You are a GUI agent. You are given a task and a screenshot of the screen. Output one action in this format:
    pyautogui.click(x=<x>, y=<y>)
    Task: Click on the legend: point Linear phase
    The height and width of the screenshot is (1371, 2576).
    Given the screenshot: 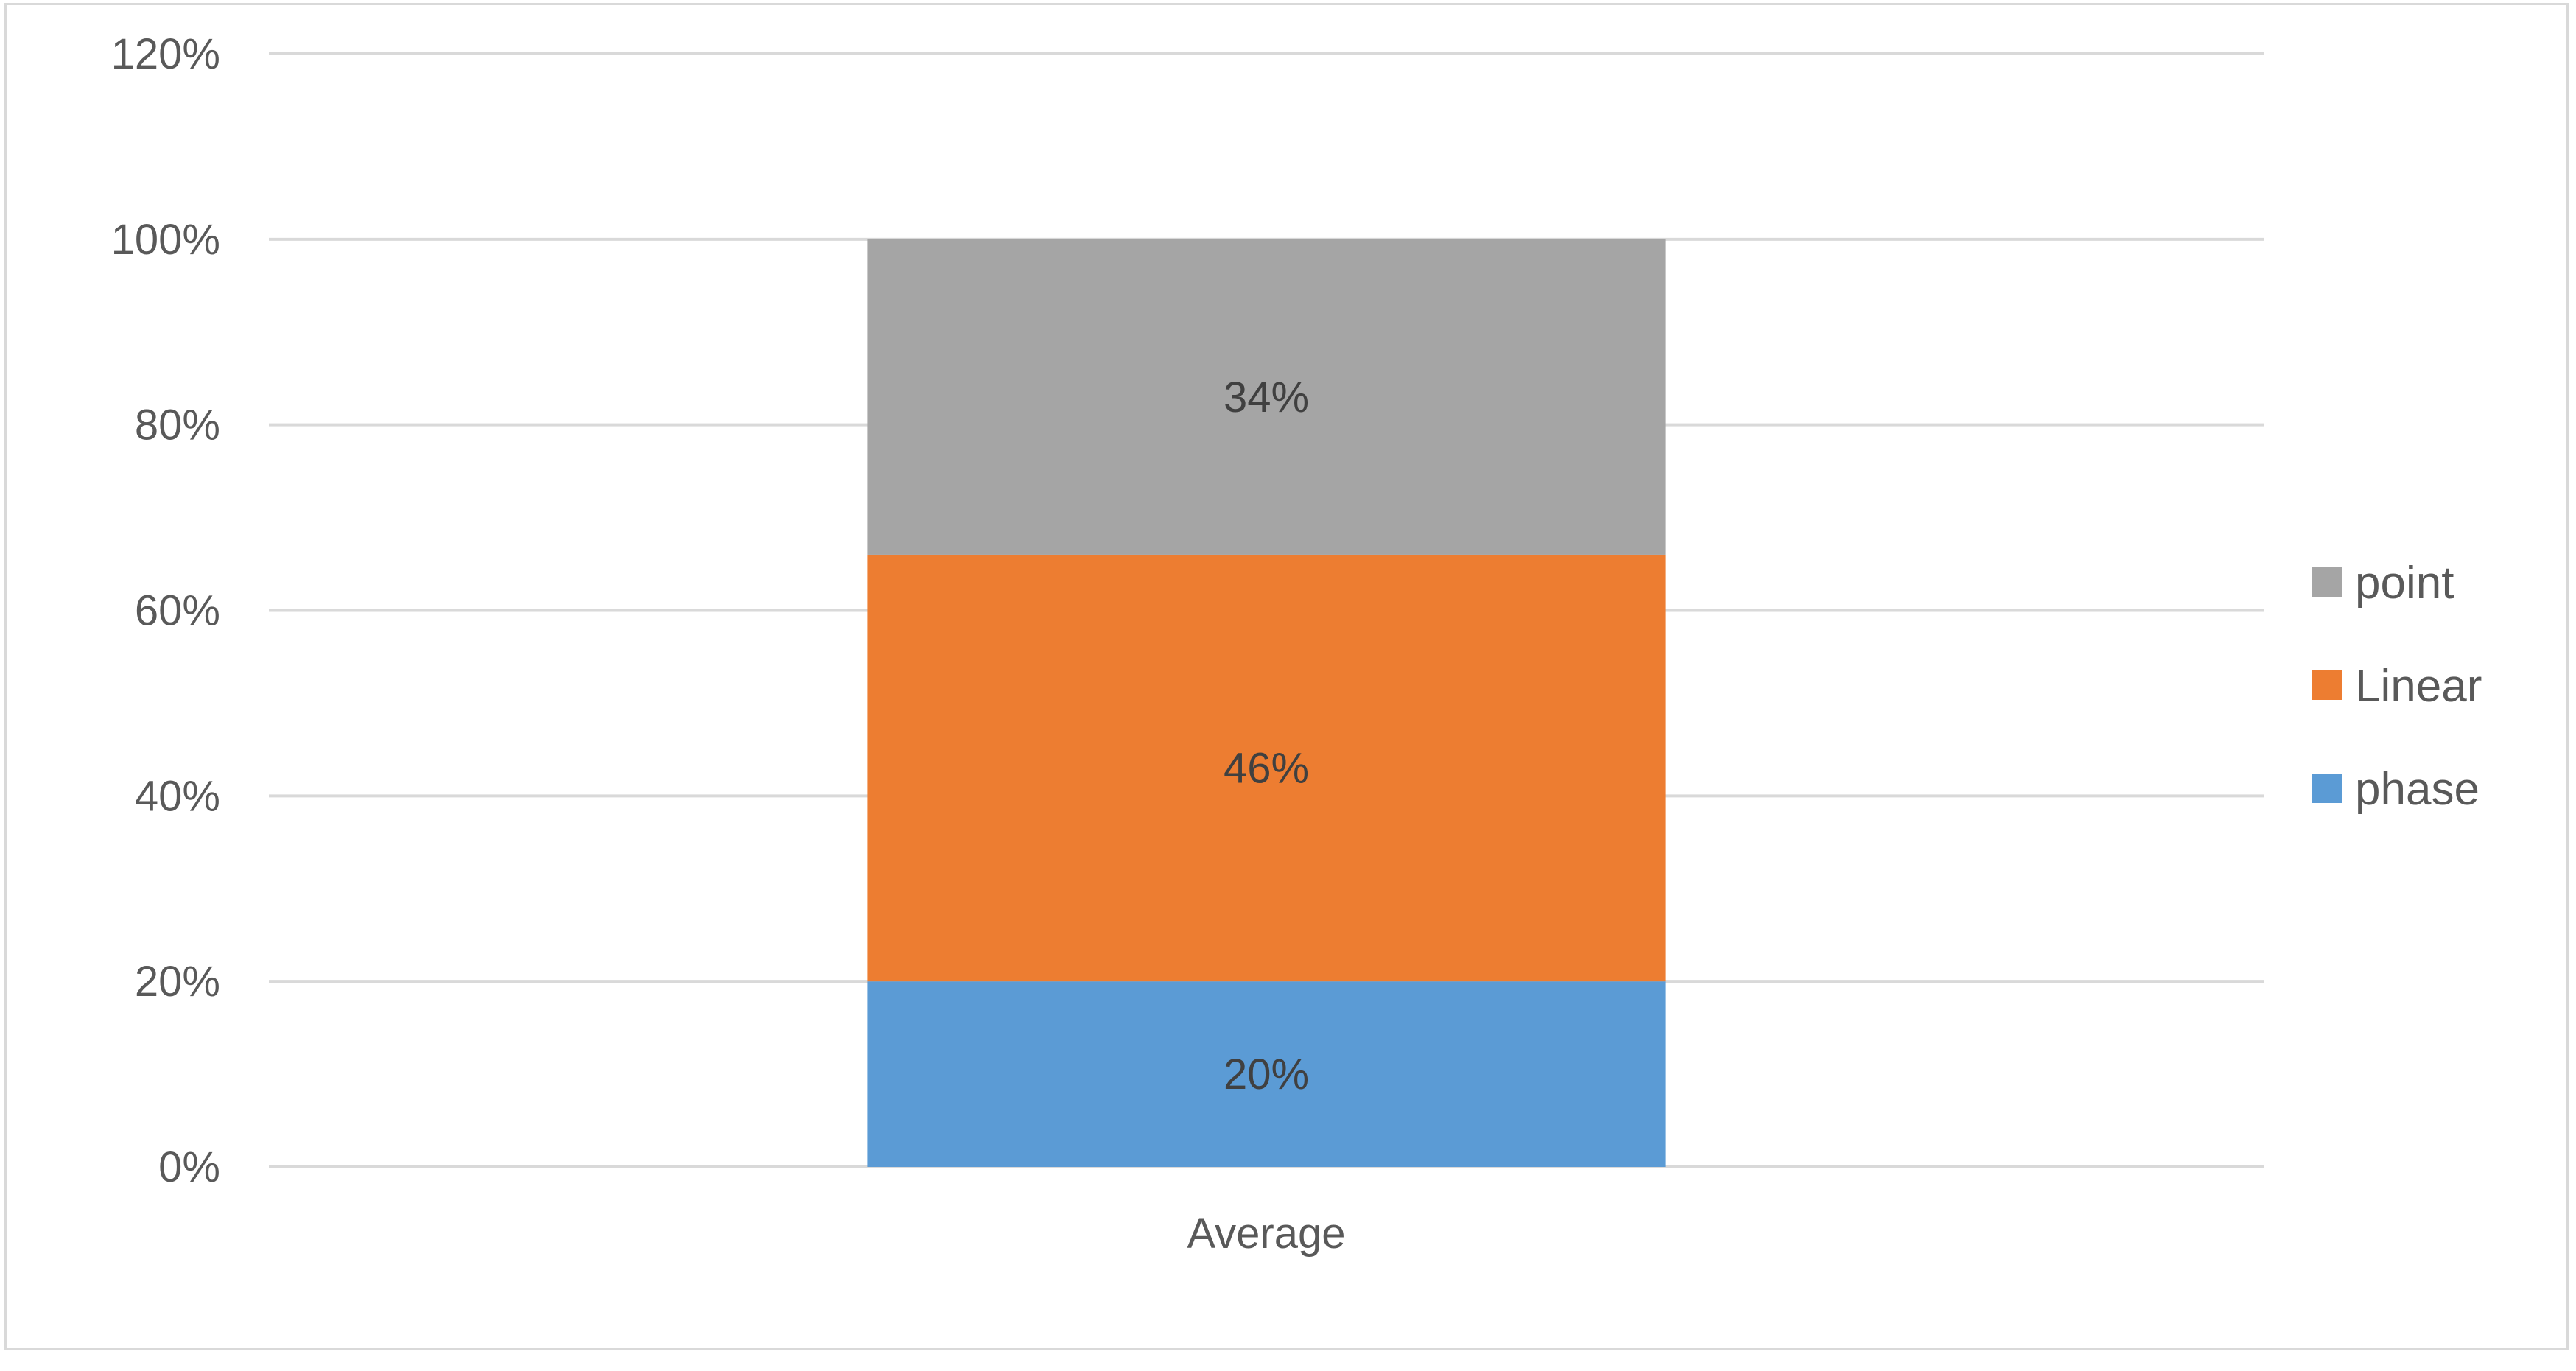 What is the action you would take?
    pyautogui.click(x=2397, y=686)
    